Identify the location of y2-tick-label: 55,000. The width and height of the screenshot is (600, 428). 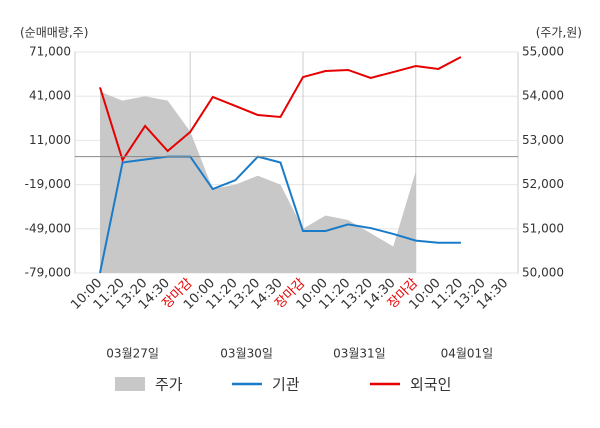
(543, 52).